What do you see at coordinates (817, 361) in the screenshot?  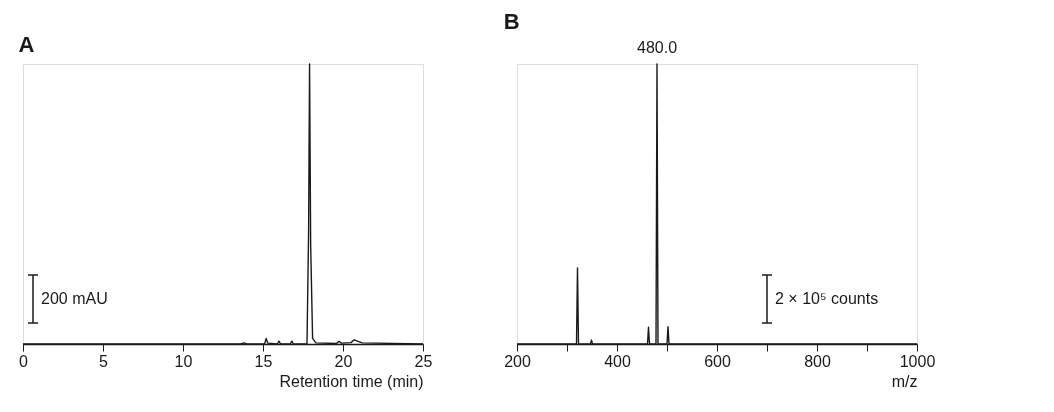 I see `x-tick-label: 800` at bounding box center [817, 361].